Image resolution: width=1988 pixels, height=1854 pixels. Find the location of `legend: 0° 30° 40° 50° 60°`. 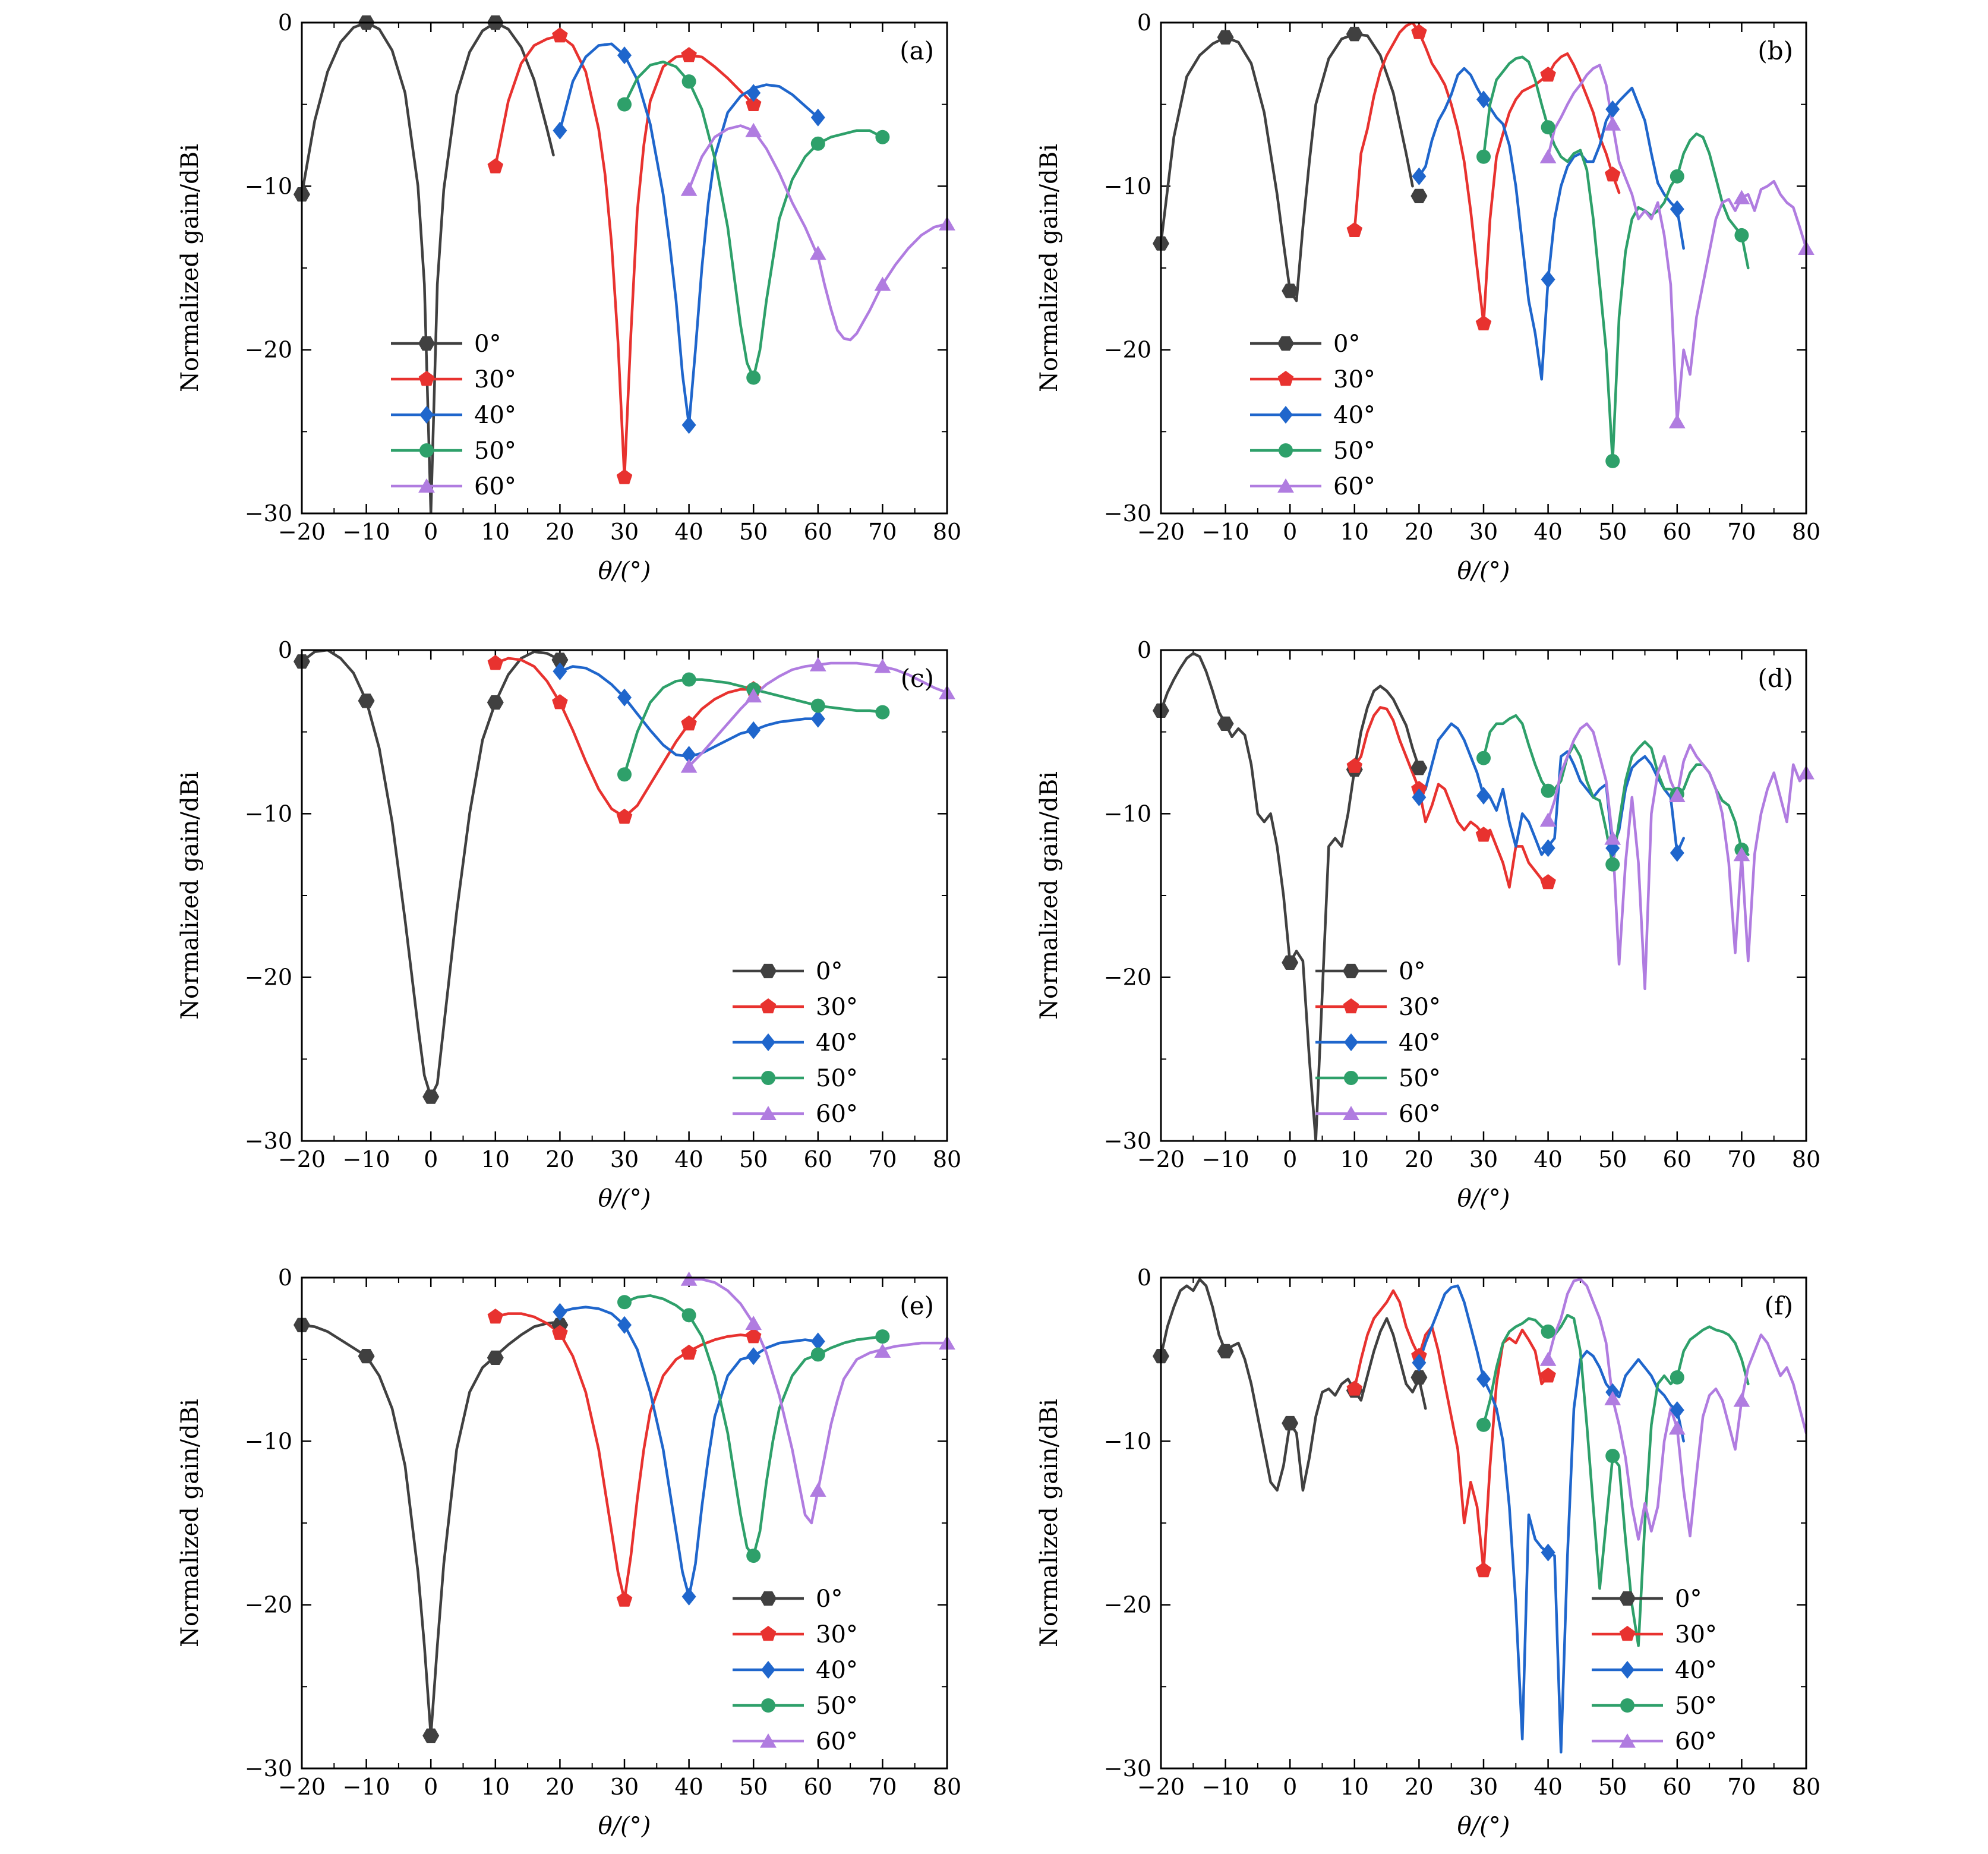

legend: 0° 30° 40° 50° 60° is located at coordinates (795, 1670).